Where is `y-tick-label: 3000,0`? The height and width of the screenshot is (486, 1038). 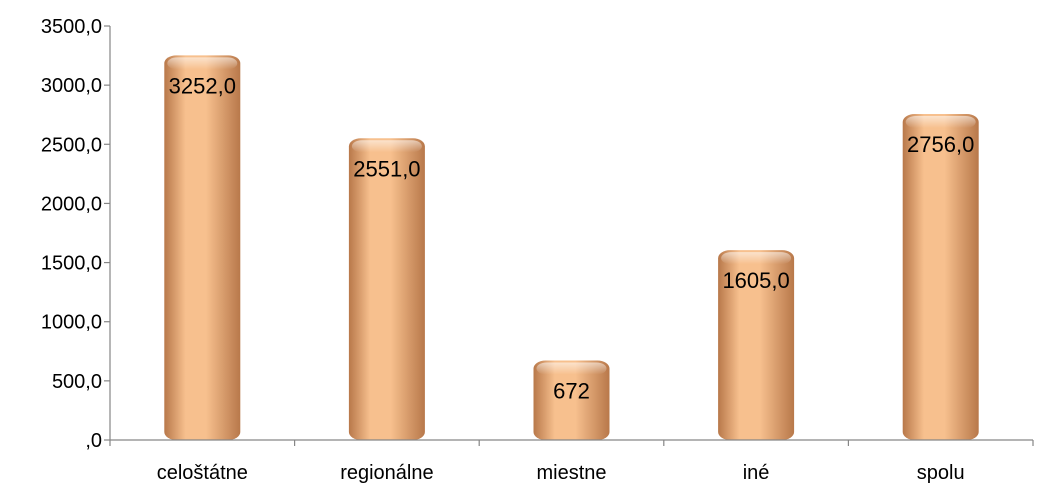 y-tick-label: 3000,0 is located at coordinates (71, 86).